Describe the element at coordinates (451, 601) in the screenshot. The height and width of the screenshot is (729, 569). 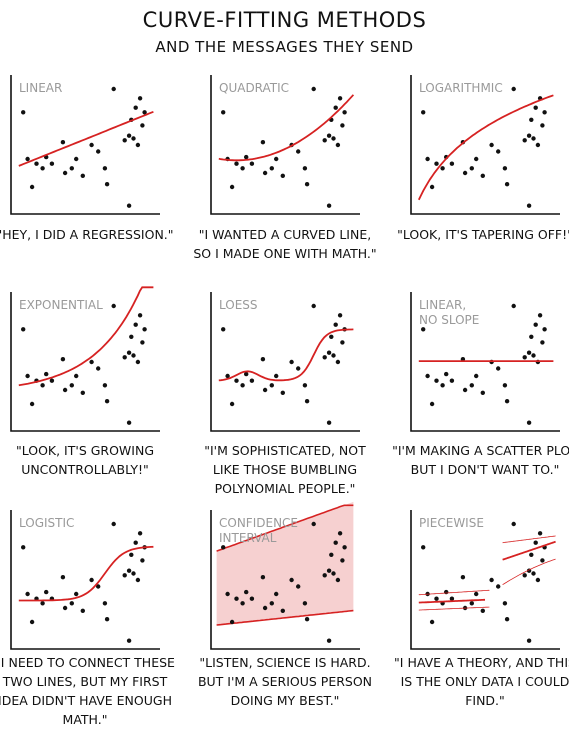
I see `piecewise-left-fit` at that location.